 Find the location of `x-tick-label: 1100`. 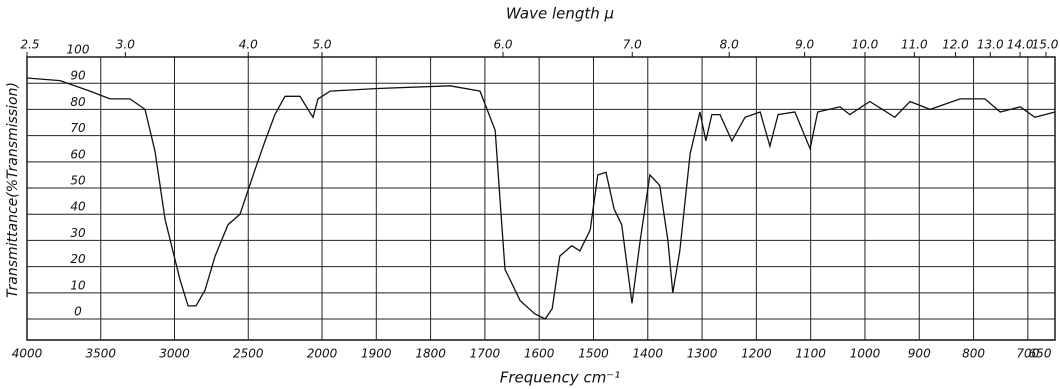

x-tick-label: 1100 is located at coordinates (810, 354).